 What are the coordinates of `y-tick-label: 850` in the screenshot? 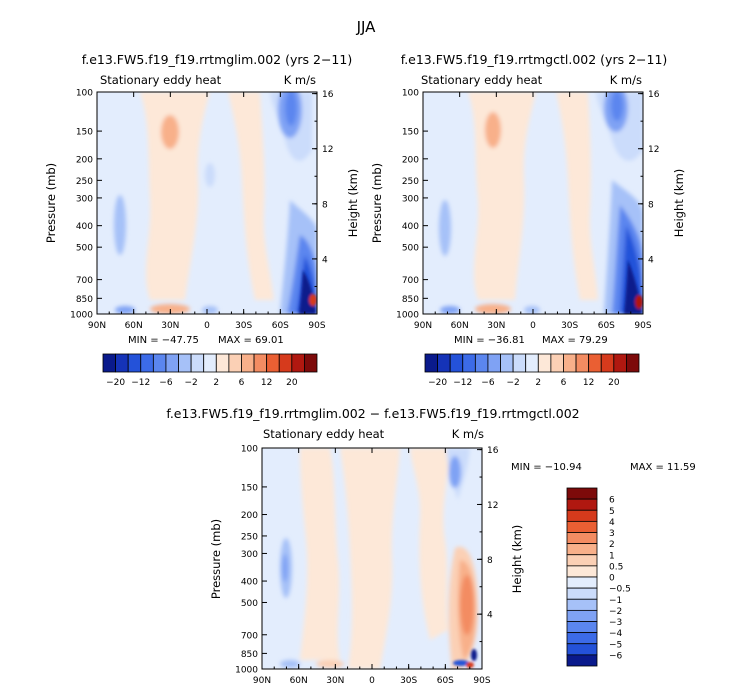 It's located at (84, 300).